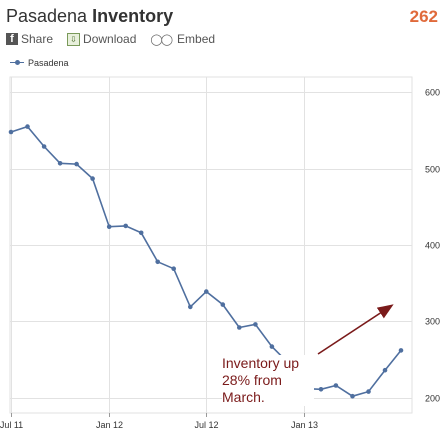 The width and height of the screenshot is (444, 439). I want to click on download-label: Download, so click(110, 39).